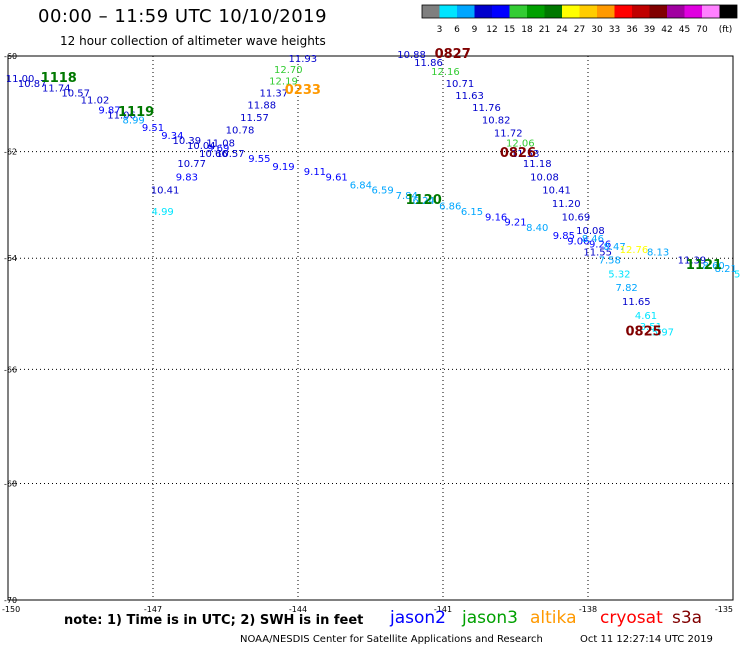 This screenshot has height=650, width=740. Describe the element at coordinates (11, 609) in the screenshot. I see `longitude-tick-label: -150` at that location.